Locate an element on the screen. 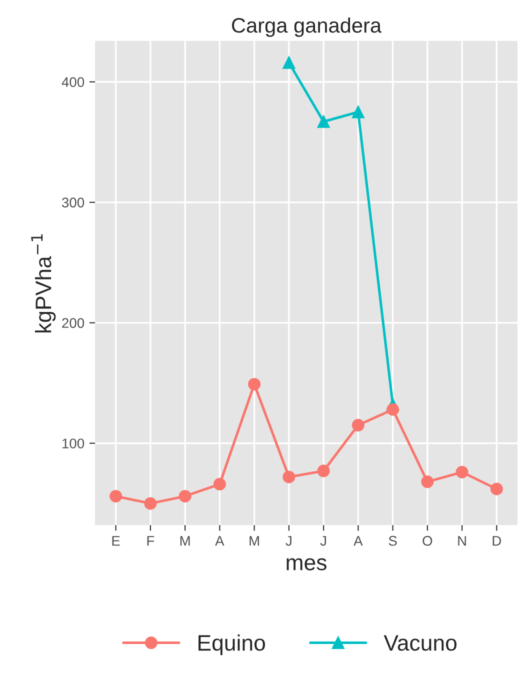 This screenshot has width=528, height=682. legend-label: Equino is located at coordinates (231, 645).